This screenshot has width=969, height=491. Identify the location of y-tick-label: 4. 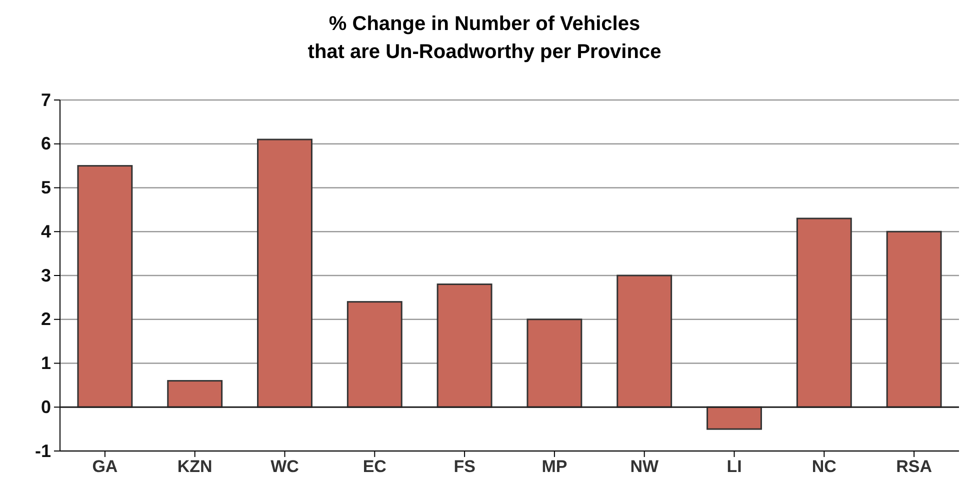
(45, 231).